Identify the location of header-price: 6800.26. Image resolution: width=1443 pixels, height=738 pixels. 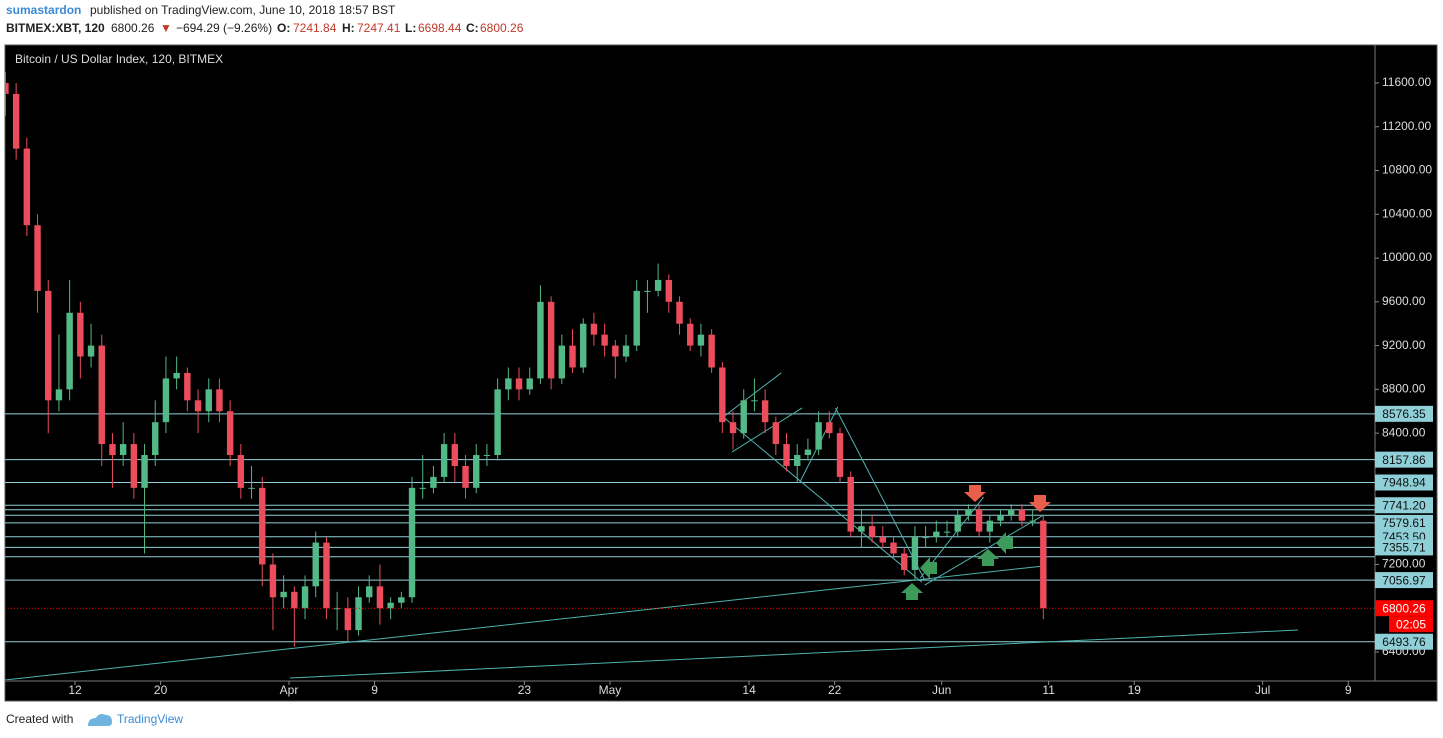
(133, 28).